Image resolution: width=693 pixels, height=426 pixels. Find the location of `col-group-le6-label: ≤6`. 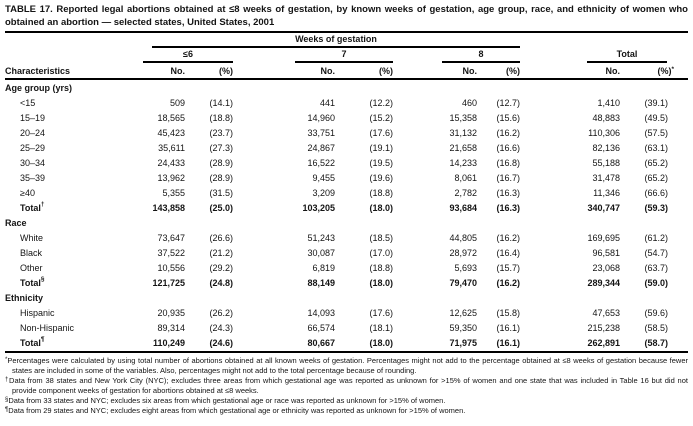

col-group-le6-label: ≤6 is located at coordinates (188, 56).